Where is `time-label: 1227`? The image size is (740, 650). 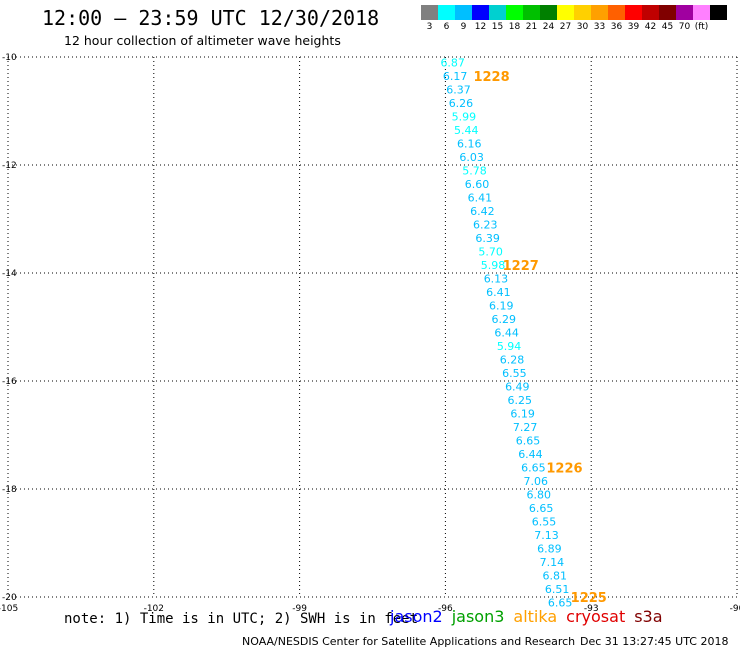 time-label: 1227 is located at coordinates (521, 266).